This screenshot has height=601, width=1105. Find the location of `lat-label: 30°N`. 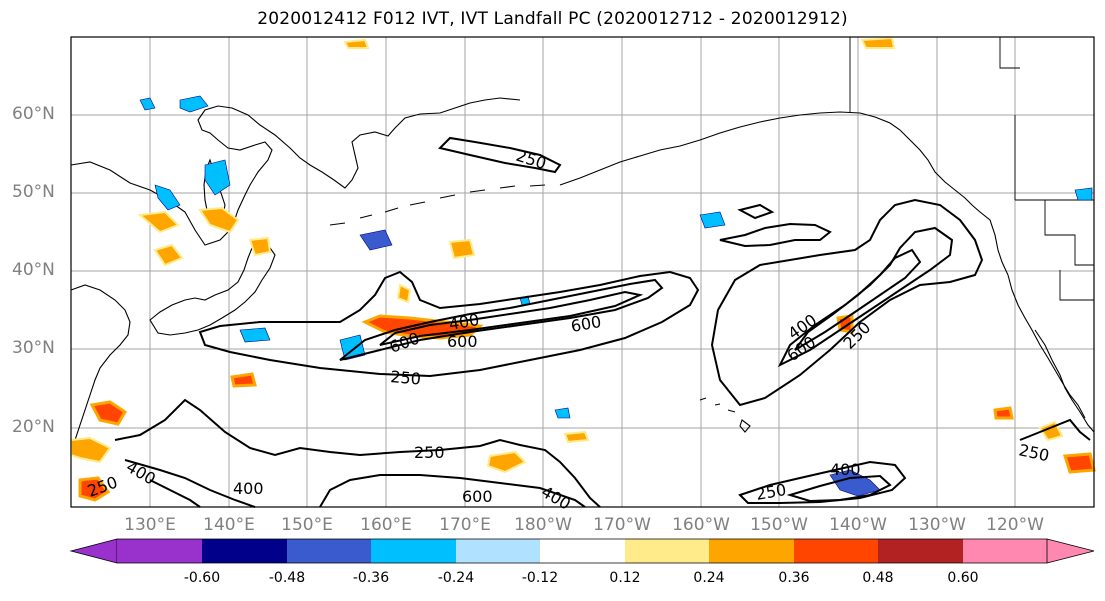

lat-label: 30°N is located at coordinates (33, 348).